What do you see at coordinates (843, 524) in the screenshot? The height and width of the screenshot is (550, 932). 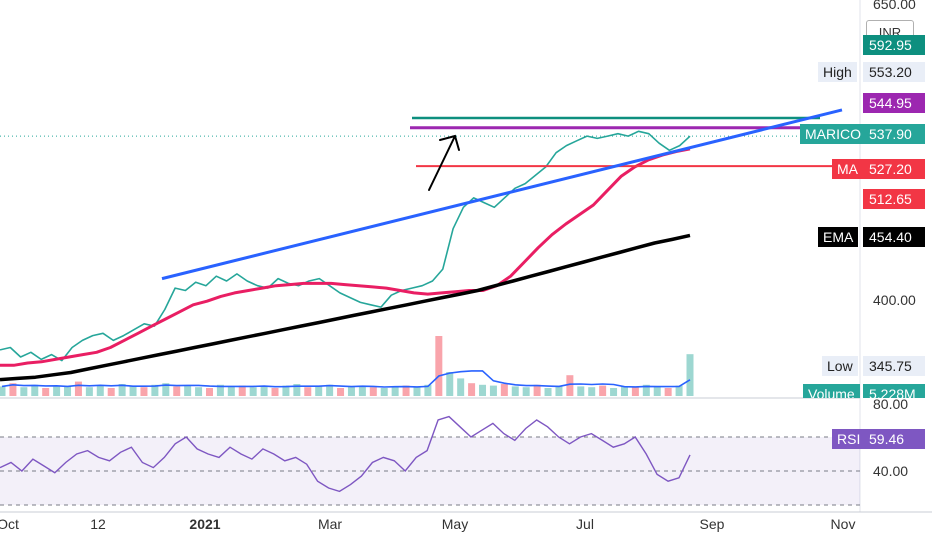 I see `time-tick: Nov` at bounding box center [843, 524].